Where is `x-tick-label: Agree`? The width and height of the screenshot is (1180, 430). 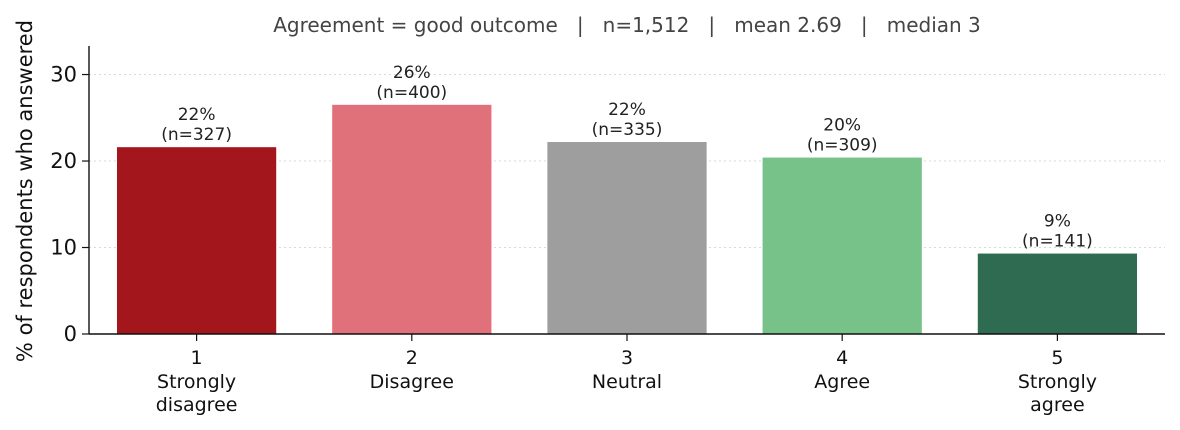 x-tick-label: Agree is located at coordinates (842, 382).